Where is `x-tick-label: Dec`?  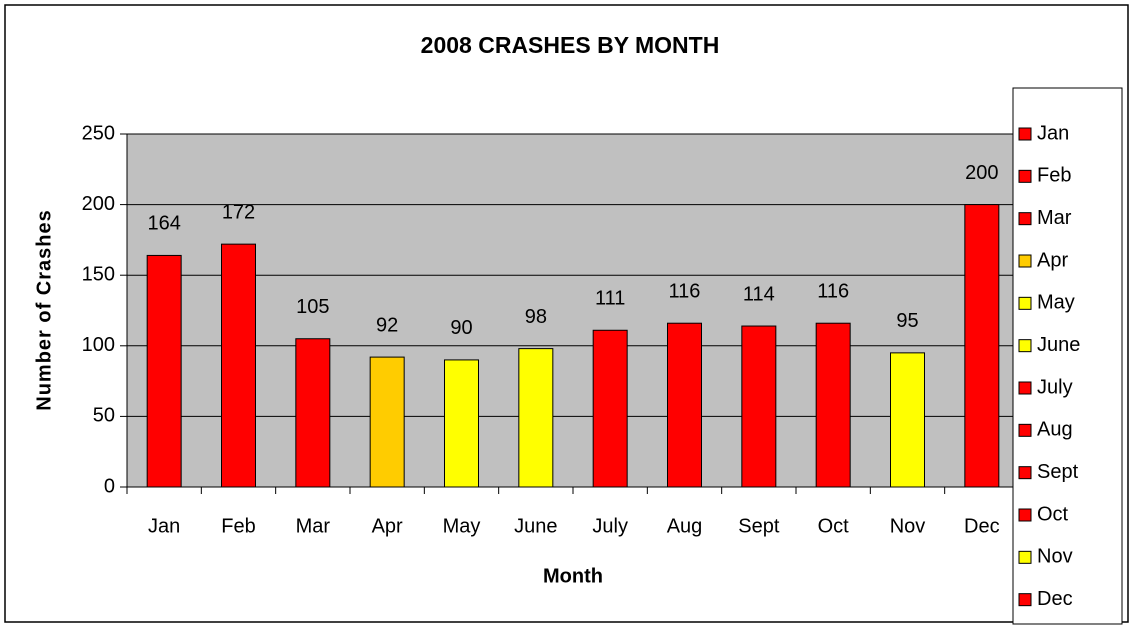 x-tick-label: Dec is located at coordinates (982, 526).